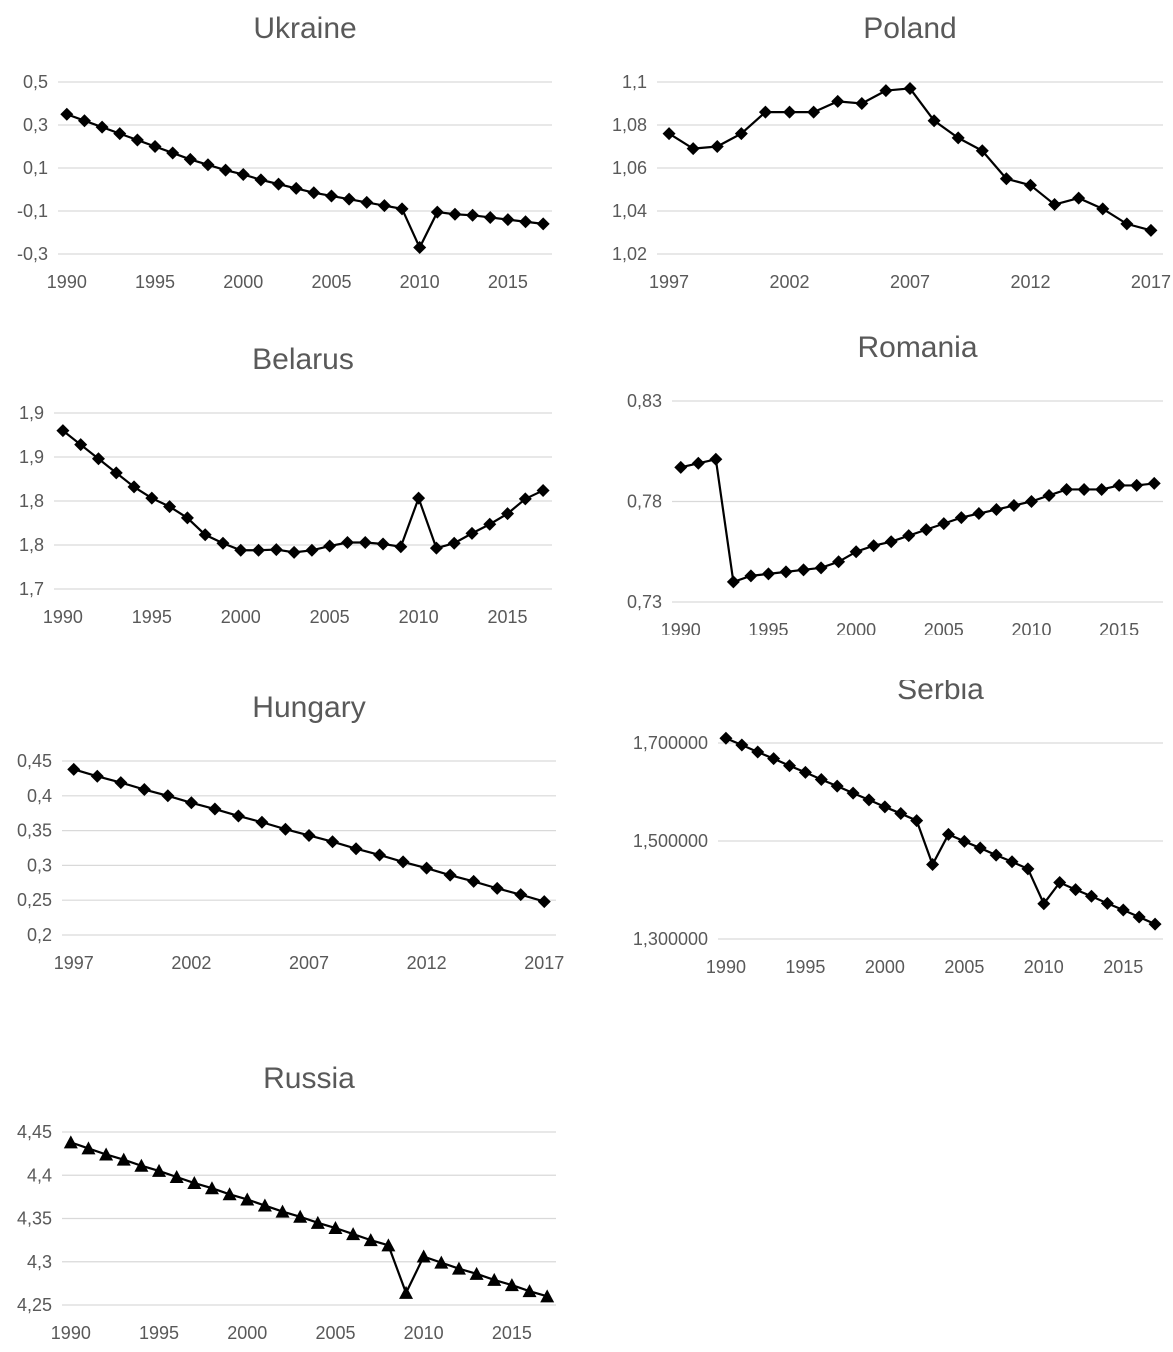 Image resolution: width=1173 pixels, height=1352 pixels. What do you see at coordinates (31, 589) in the screenshot?
I see `chart-belarus-y-tick-label: 1,7` at bounding box center [31, 589].